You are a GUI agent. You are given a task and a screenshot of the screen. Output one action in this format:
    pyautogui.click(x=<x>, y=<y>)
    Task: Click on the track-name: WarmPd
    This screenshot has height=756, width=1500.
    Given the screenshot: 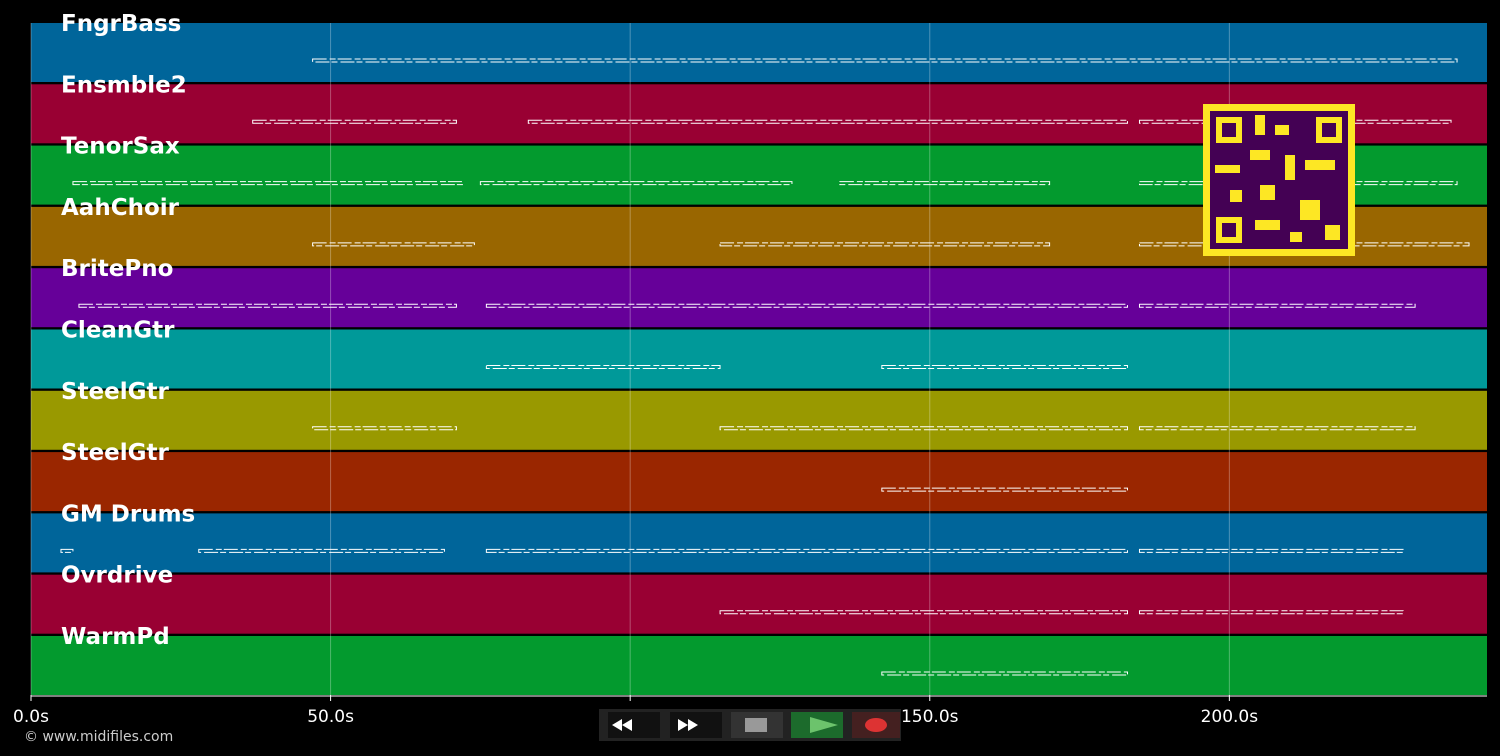 What is the action you would take?
    pyautogui.click(x=115, y=637)
    